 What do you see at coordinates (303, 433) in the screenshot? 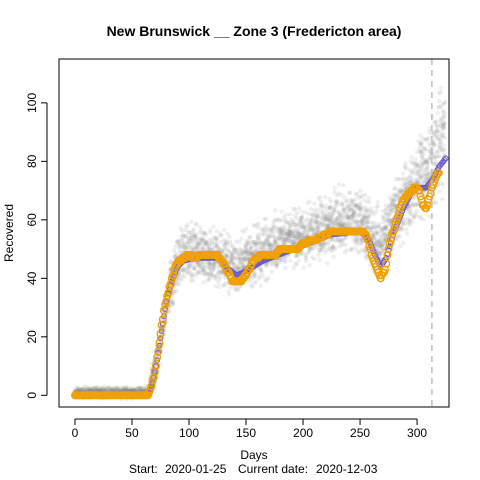
I see `x-tick-label: 200` at bounding box center [303, 433].